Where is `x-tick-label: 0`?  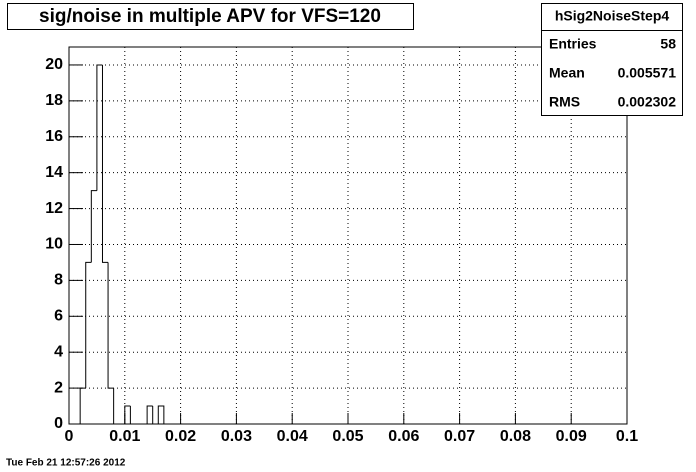
x-tick-label: 0 is located at coordinates (69, 436).